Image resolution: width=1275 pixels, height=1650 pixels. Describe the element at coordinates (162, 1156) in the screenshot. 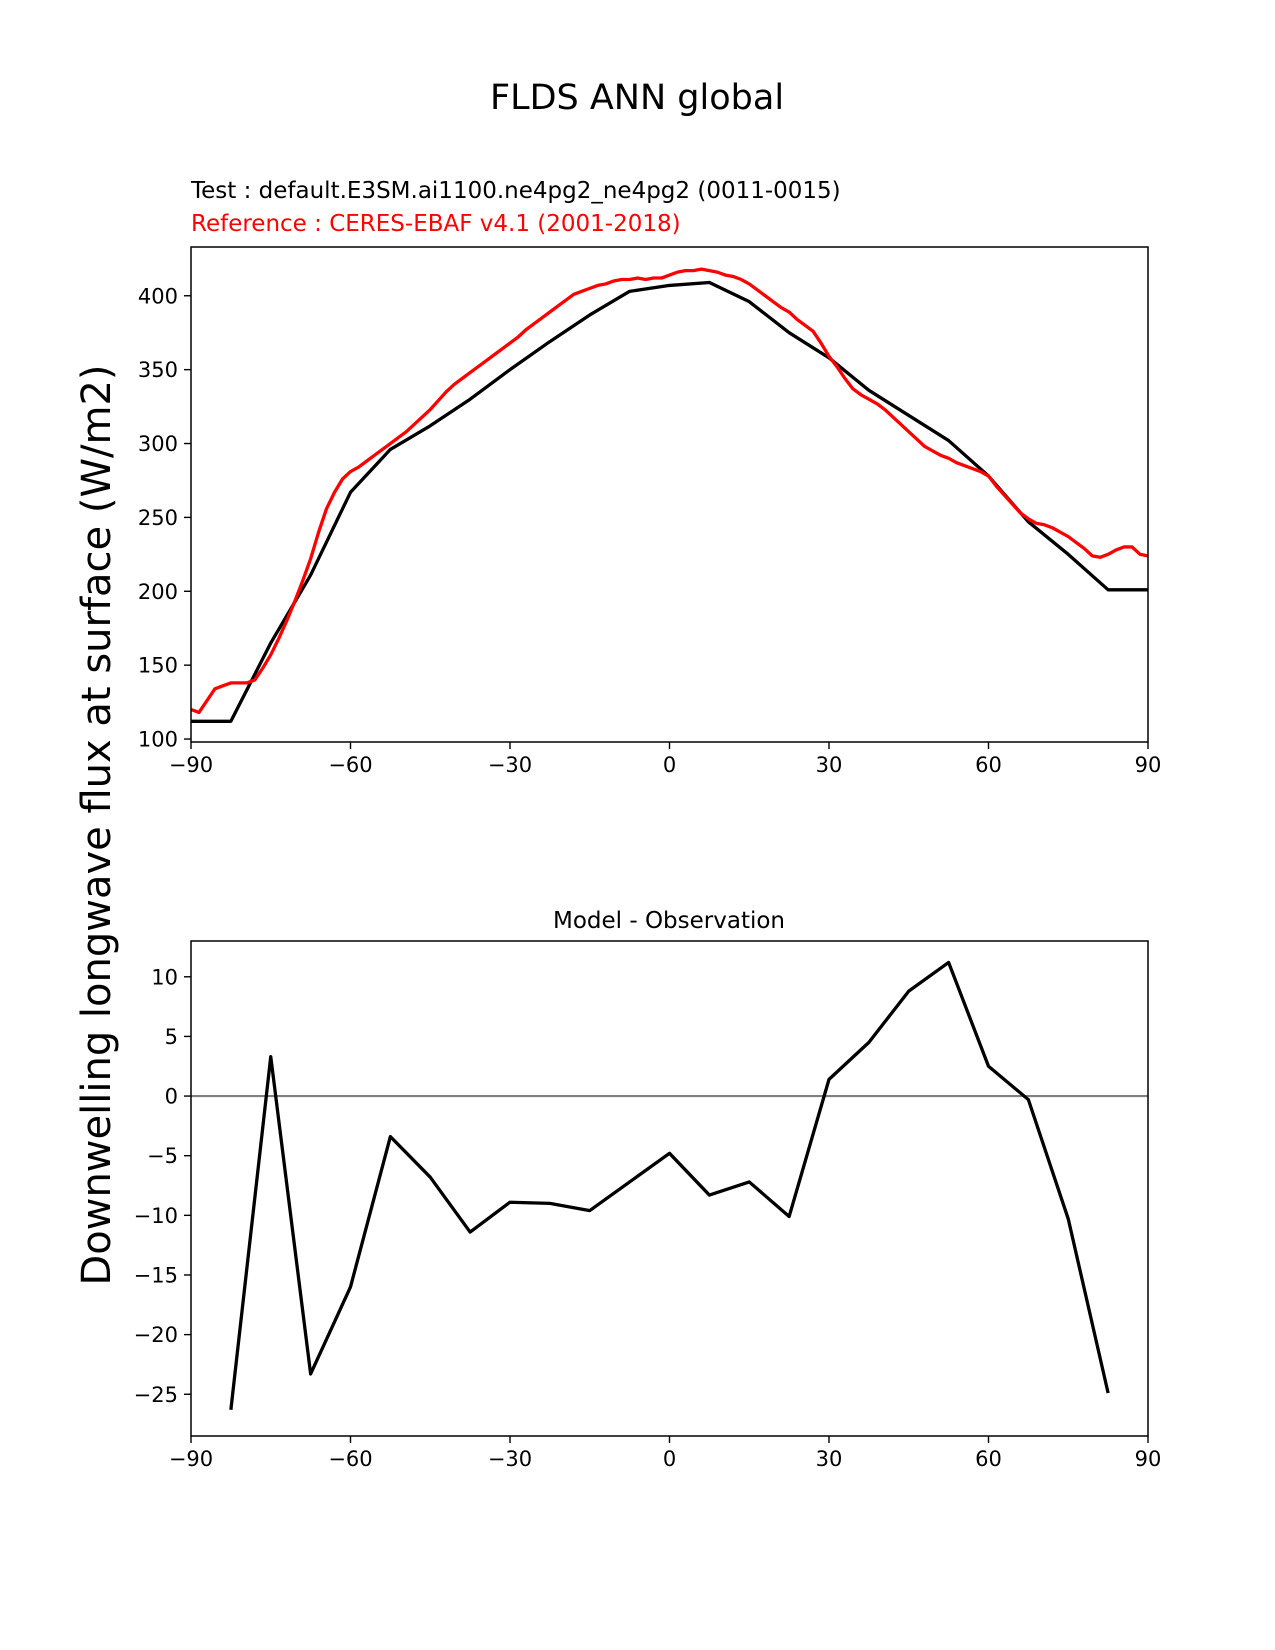

I see `bottom-ytick-label: −5` at that location.